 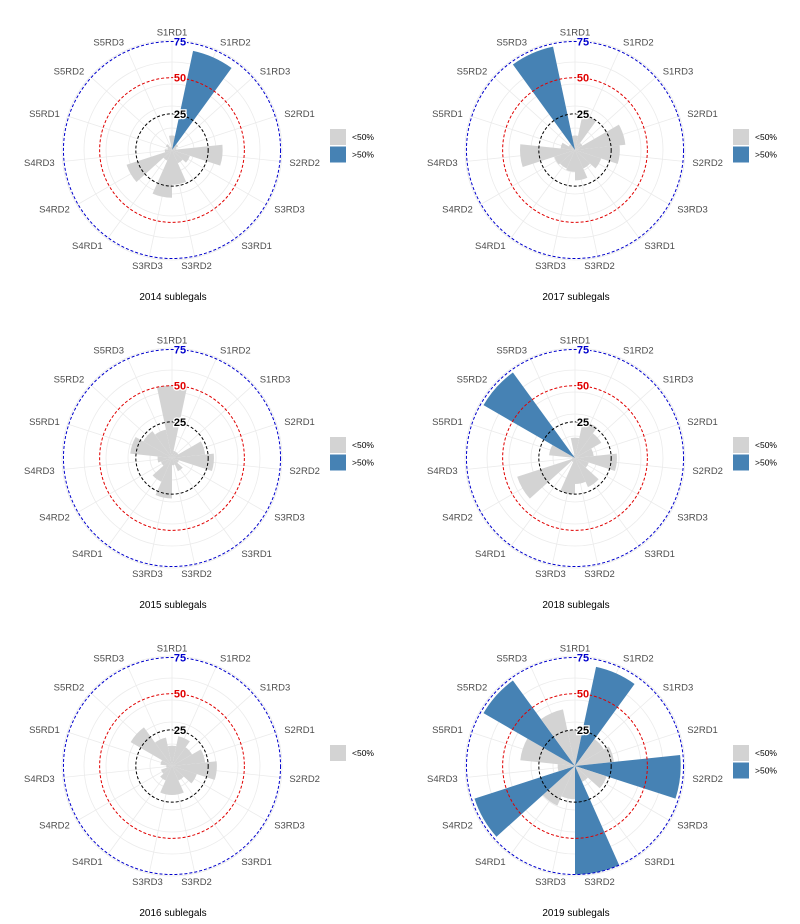 I want to click on bar-s2rd1, so click(x=189, y=449).